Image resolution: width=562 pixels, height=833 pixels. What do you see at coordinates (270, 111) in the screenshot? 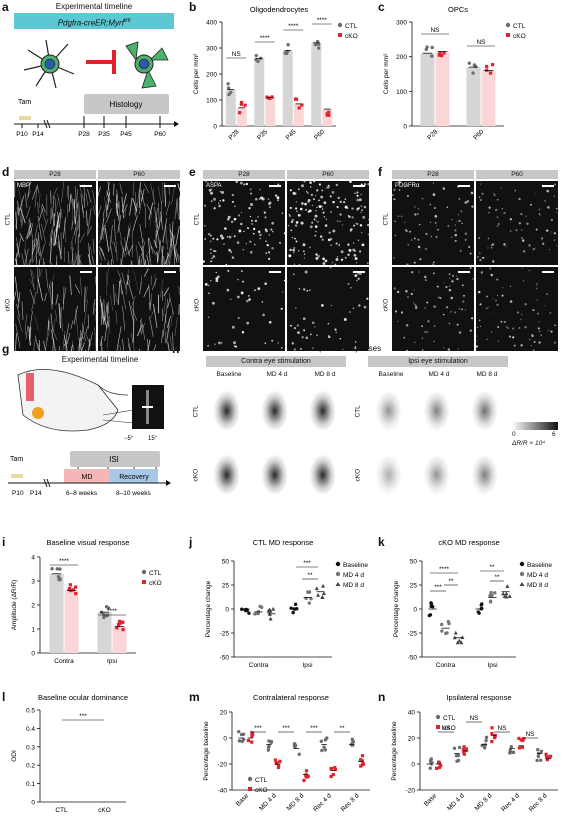
I see `bar-cKO-P35` at bounding box center [270, 111].